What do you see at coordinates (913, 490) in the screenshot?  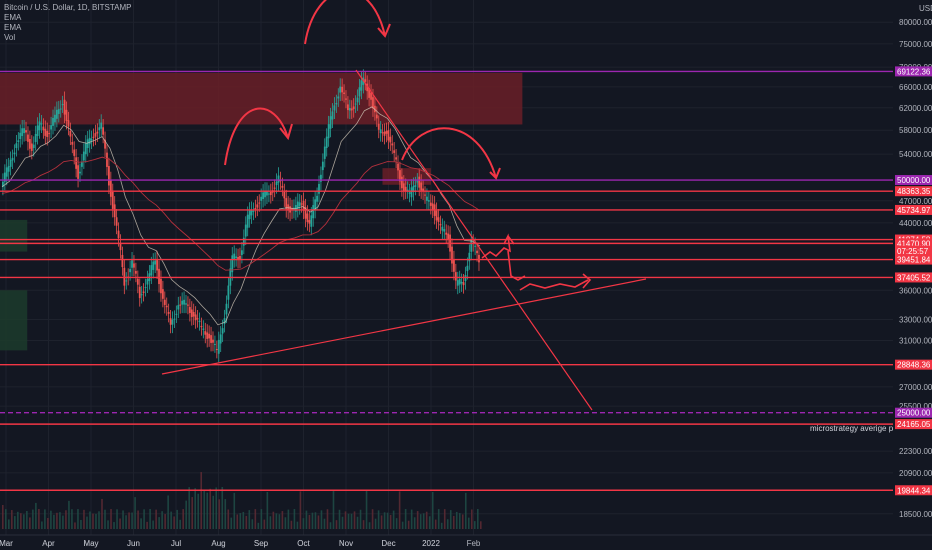 I see `level-price-tag-bg` at bounding box center [913, 490].